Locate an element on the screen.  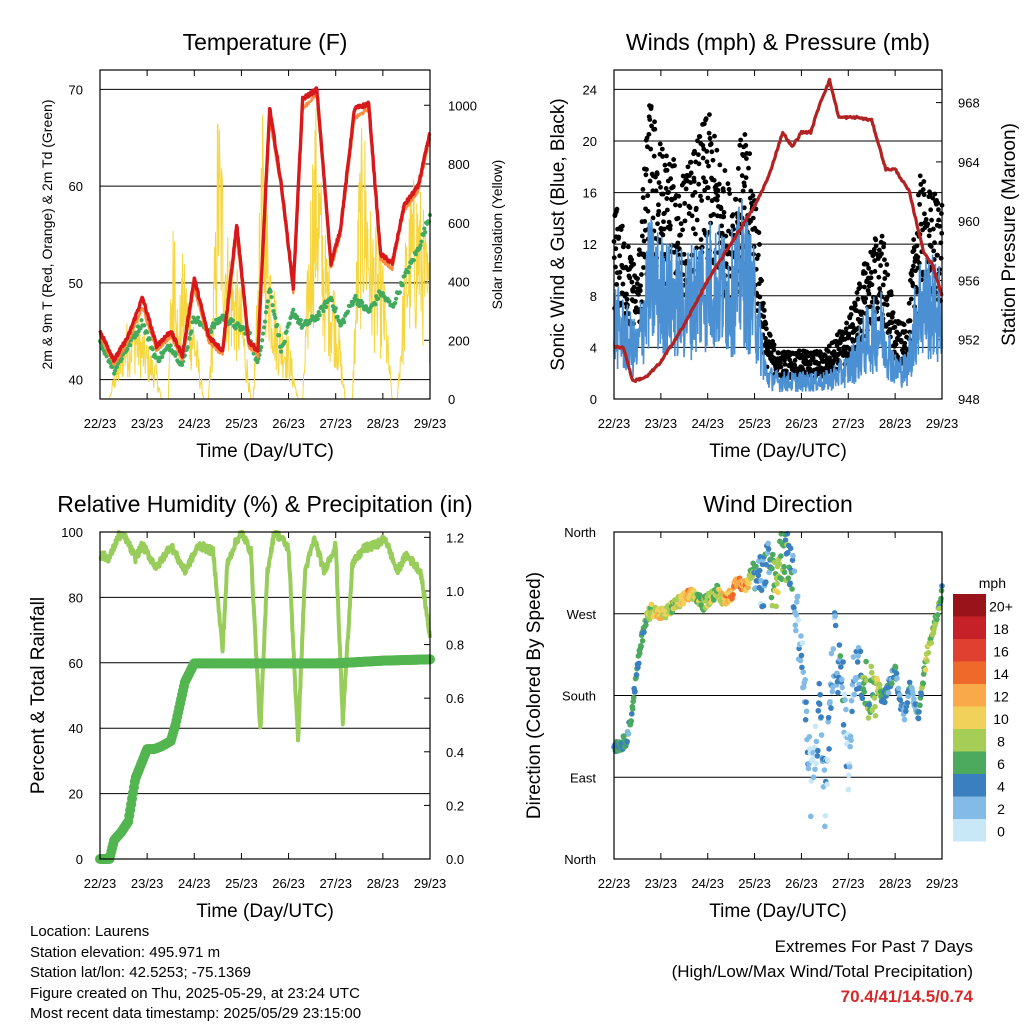
colorbar-label: 20+ is located at coordinates (1001, 606).